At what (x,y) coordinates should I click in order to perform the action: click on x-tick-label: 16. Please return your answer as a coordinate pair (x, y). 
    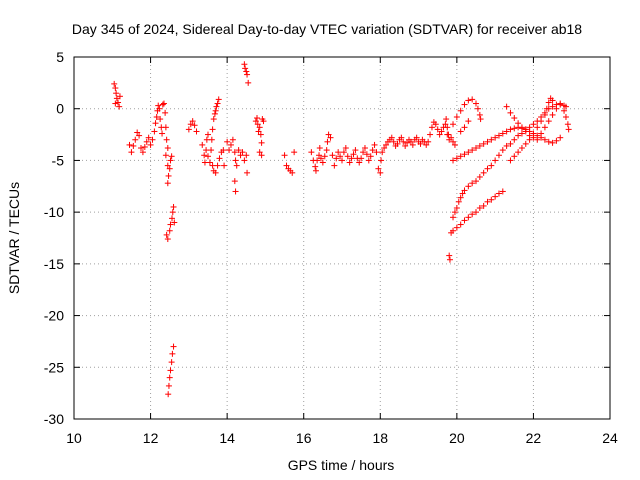
    Looking at the image, I should click on (304, 438).